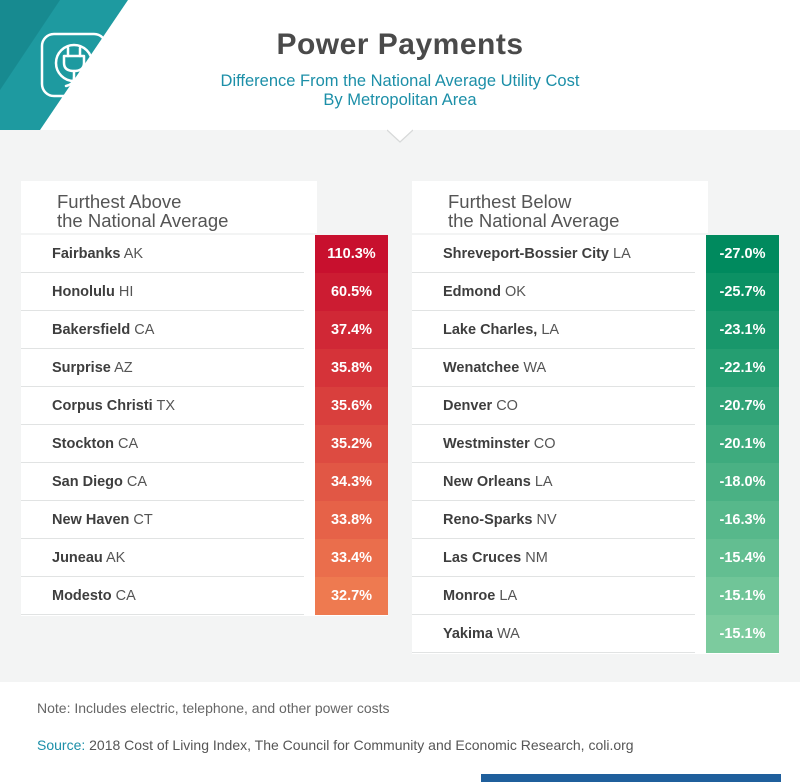  I want to click on above-state-code: TX, so click(163, 406).